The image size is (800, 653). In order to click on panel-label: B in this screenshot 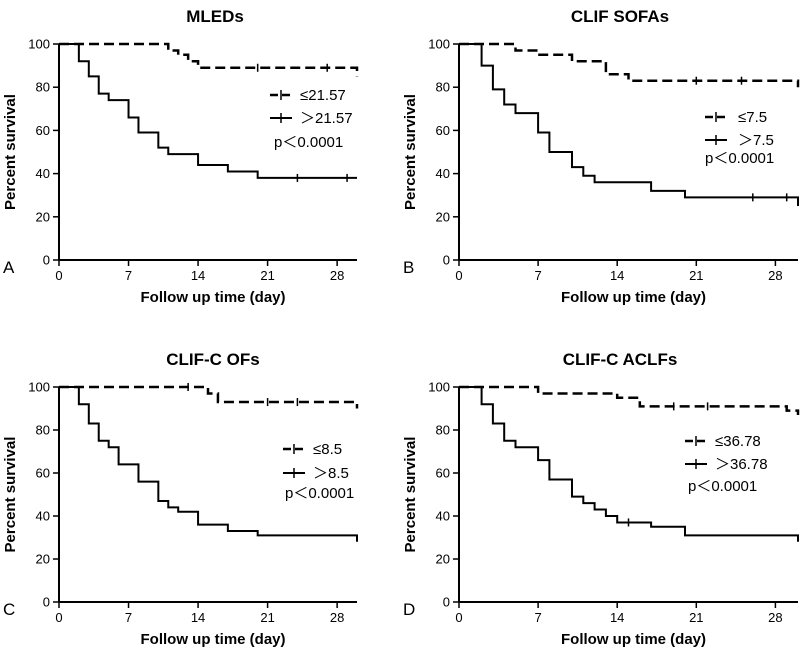, I will do `click(408, 267)`.